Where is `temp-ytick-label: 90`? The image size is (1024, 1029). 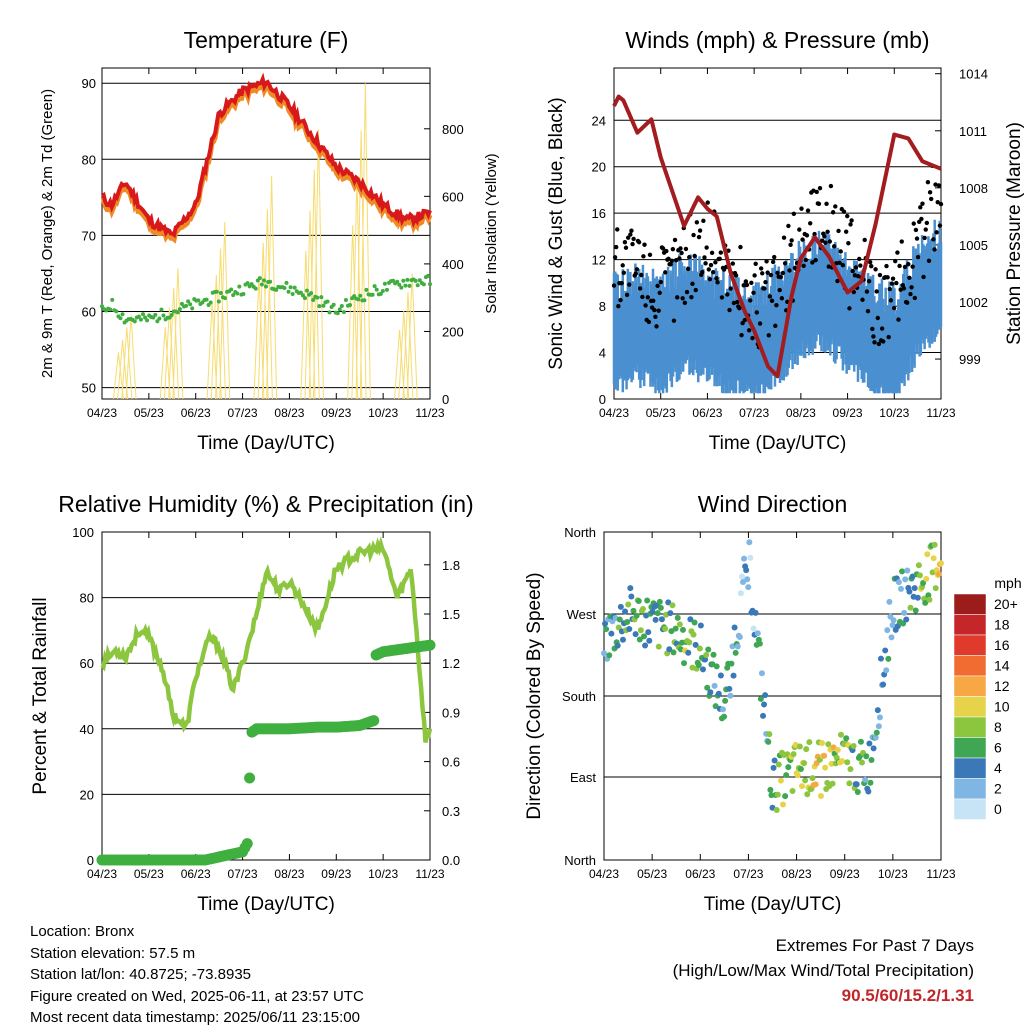
temp-ytick-label: 90 is located at coordinates (89, 83).